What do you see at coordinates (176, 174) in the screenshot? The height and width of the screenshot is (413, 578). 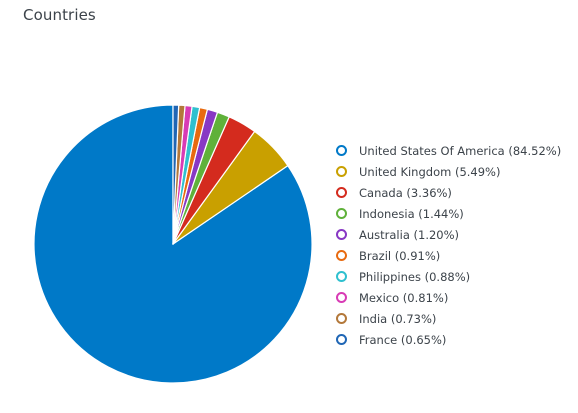 I see `pie-slice-france` at bounding box center [176, 174].